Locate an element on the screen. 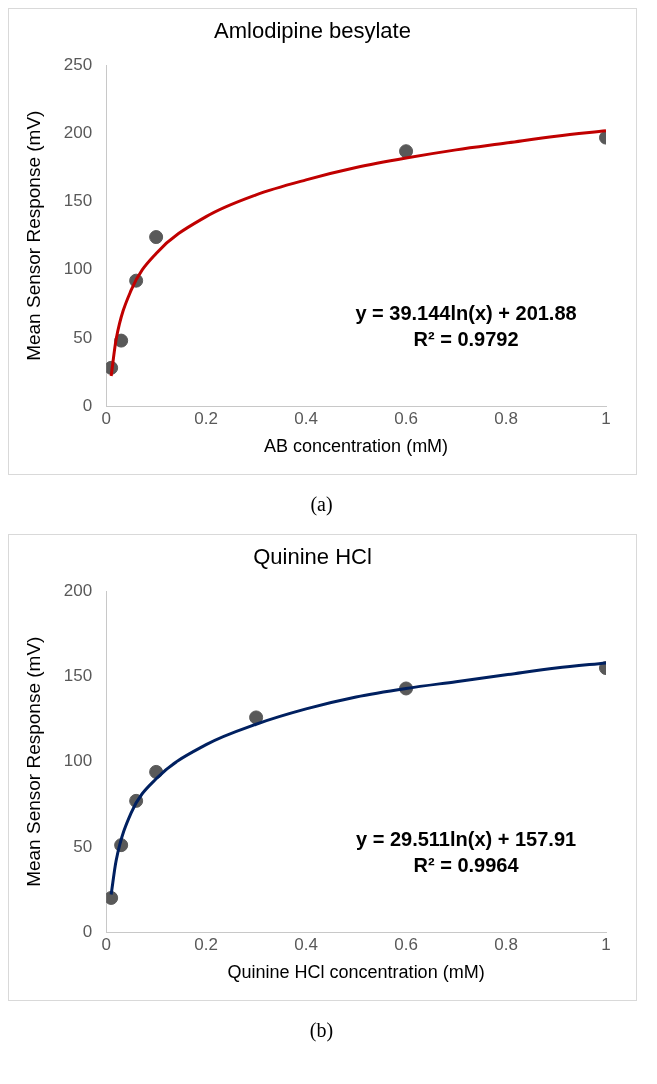 The width and height of the screenshot is (657, 1084). x-axis-title: AB concentration (mM) is located at coordinates (356, 446).